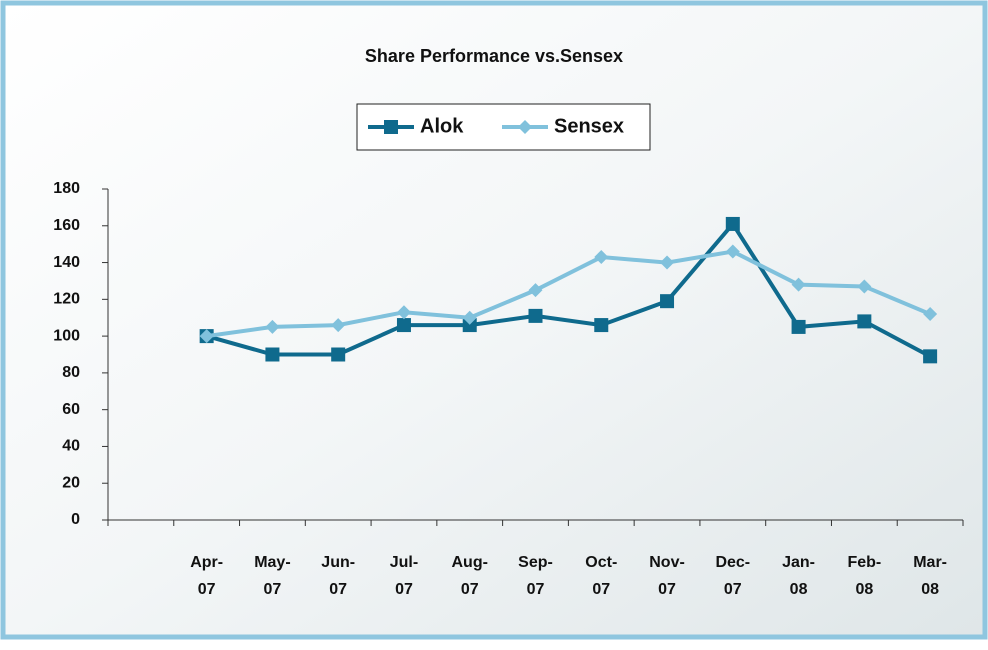 Image resolution: width=988 pixels, height=650 pixels. I want to click on x-tick-label: Dec-07, so click(732, 576).